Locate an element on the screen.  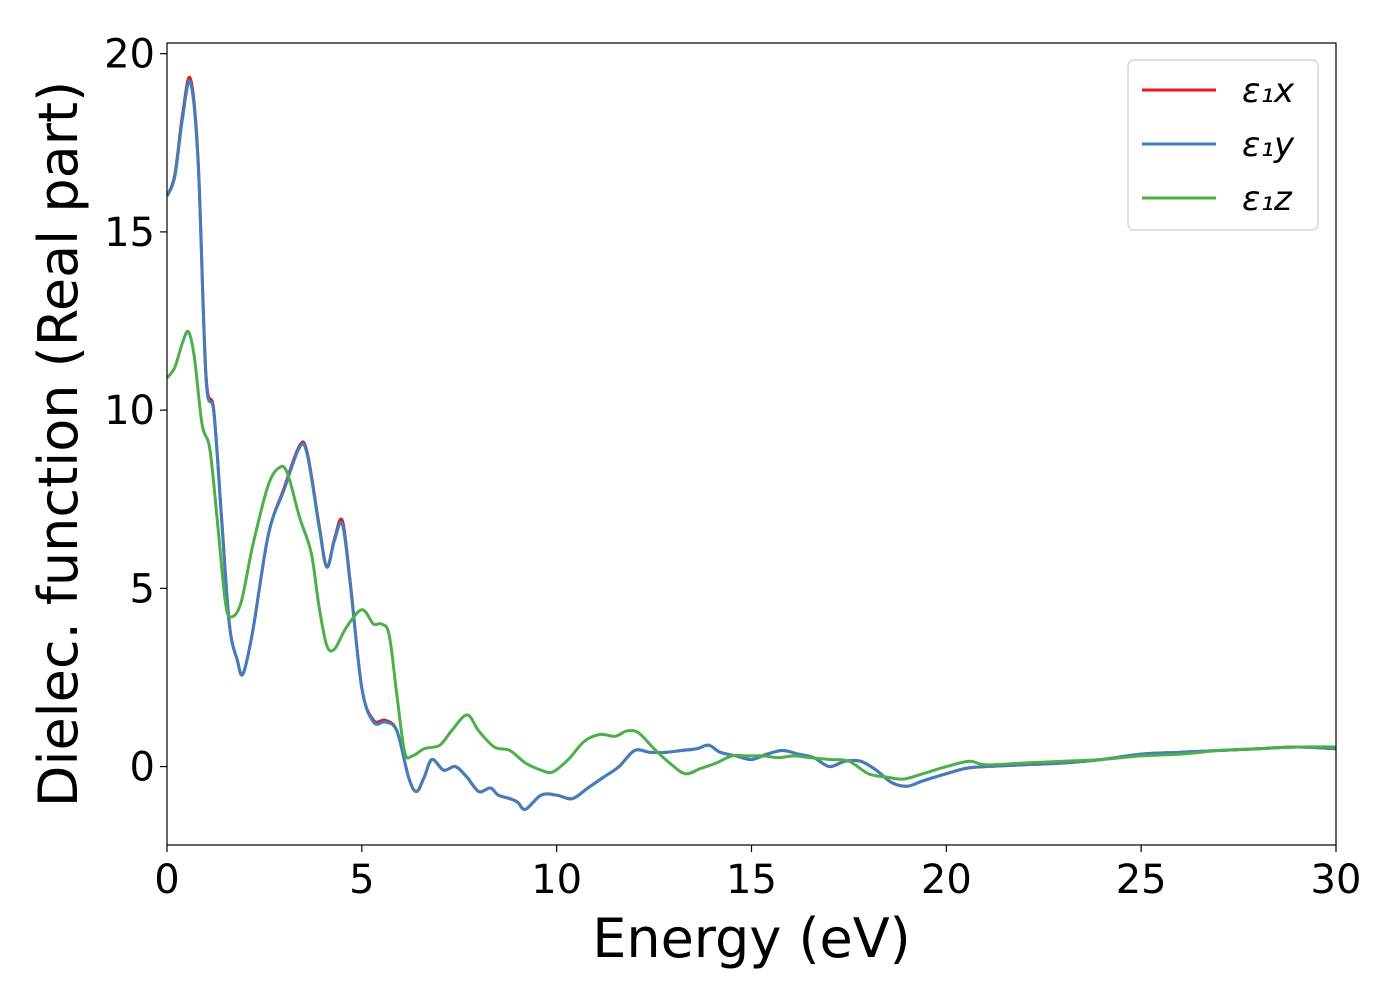
x-tick-label: 5 is located at coordinates (361, 880).